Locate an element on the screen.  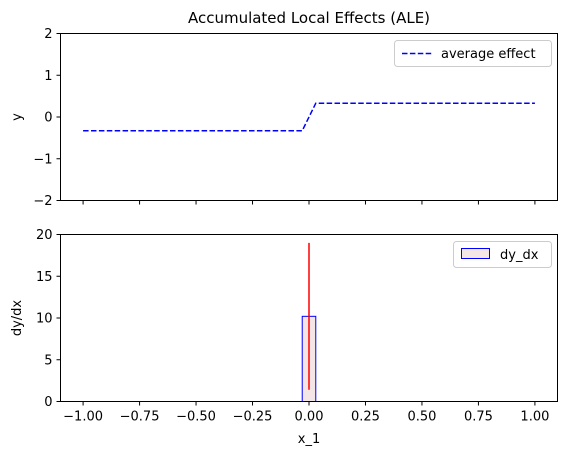
dydx-y-tick-label: 5 is located at coordinates (48, 360).